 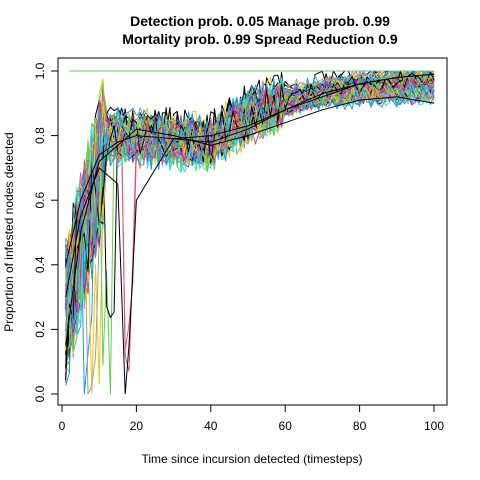 What do you see at coordinates (40, 200) in the screenshot?
I see `y-tick-label: 0.6` at bounding box center [40, 200].